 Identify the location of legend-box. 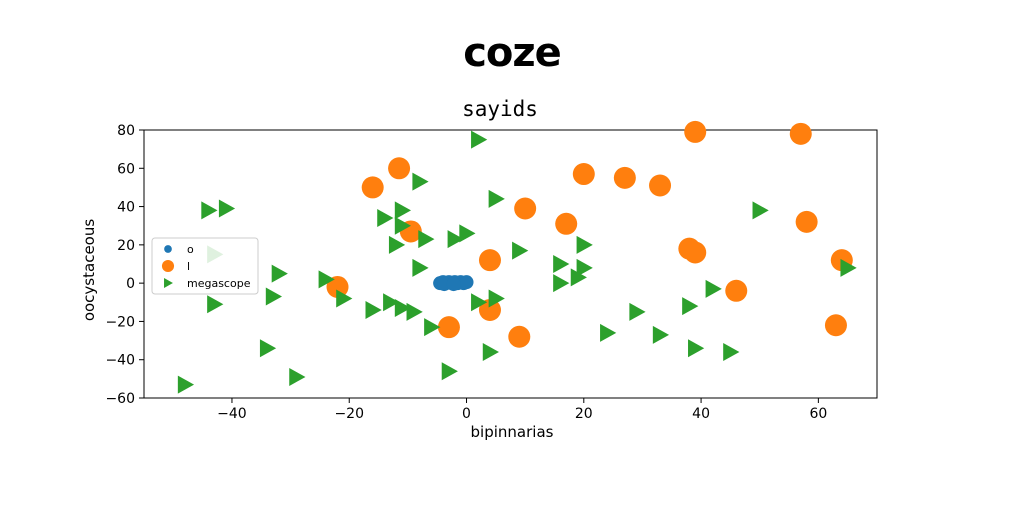
(205, 266).